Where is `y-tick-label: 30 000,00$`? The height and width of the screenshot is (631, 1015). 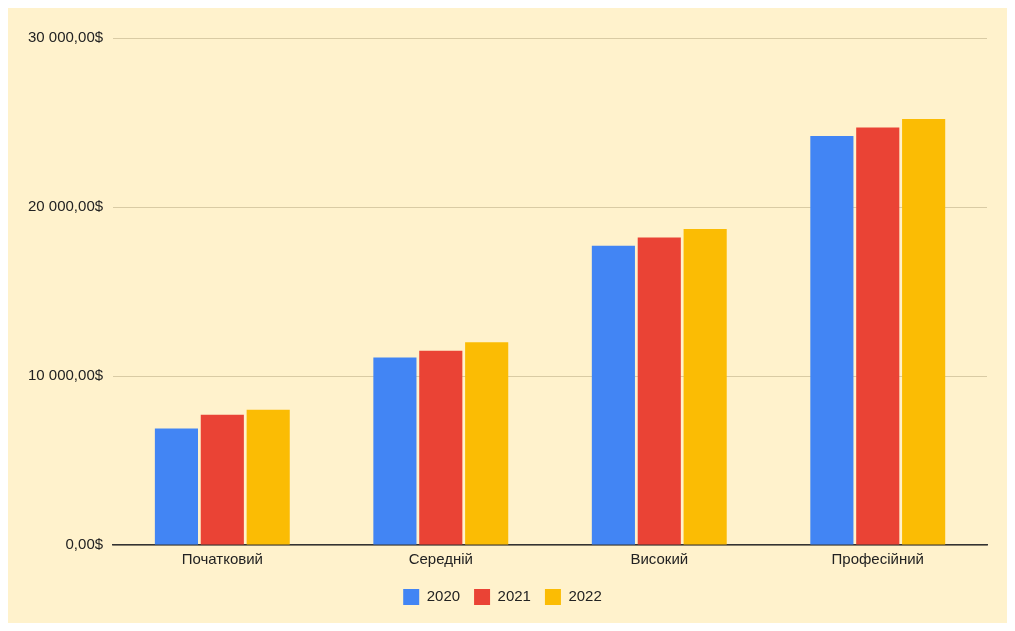
y-tick-label: 30 000,00$ is located at coordinates (66, 37).